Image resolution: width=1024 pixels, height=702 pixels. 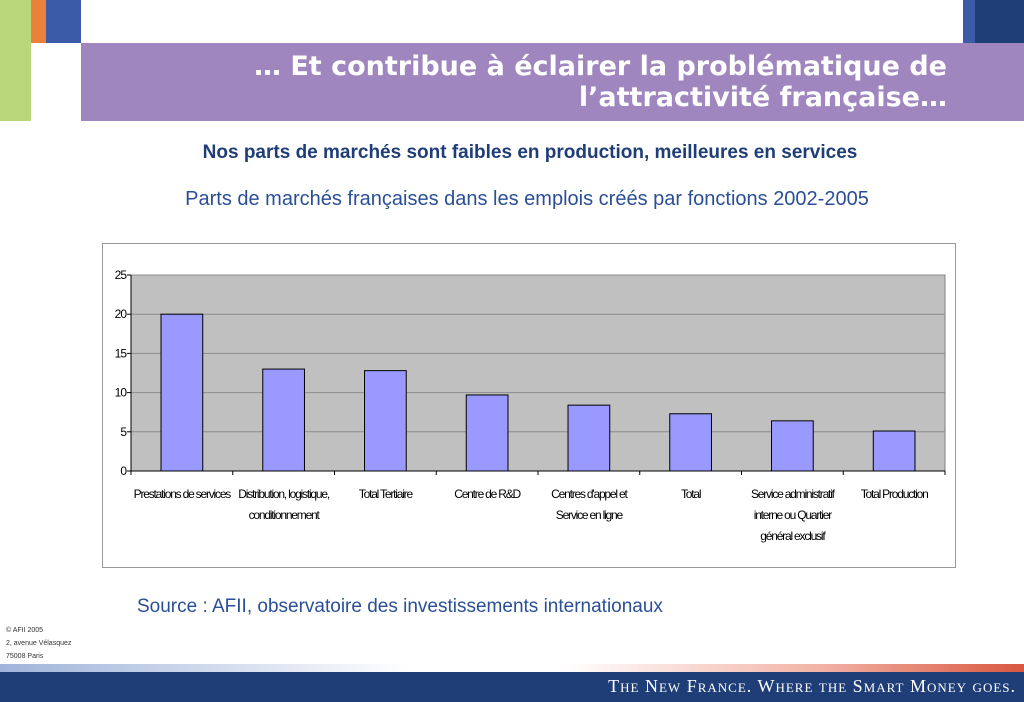 What do you see at coordinates (63, 21) in the screenshot?
I see `corner-block-blue` at bounding box center [63, 21].